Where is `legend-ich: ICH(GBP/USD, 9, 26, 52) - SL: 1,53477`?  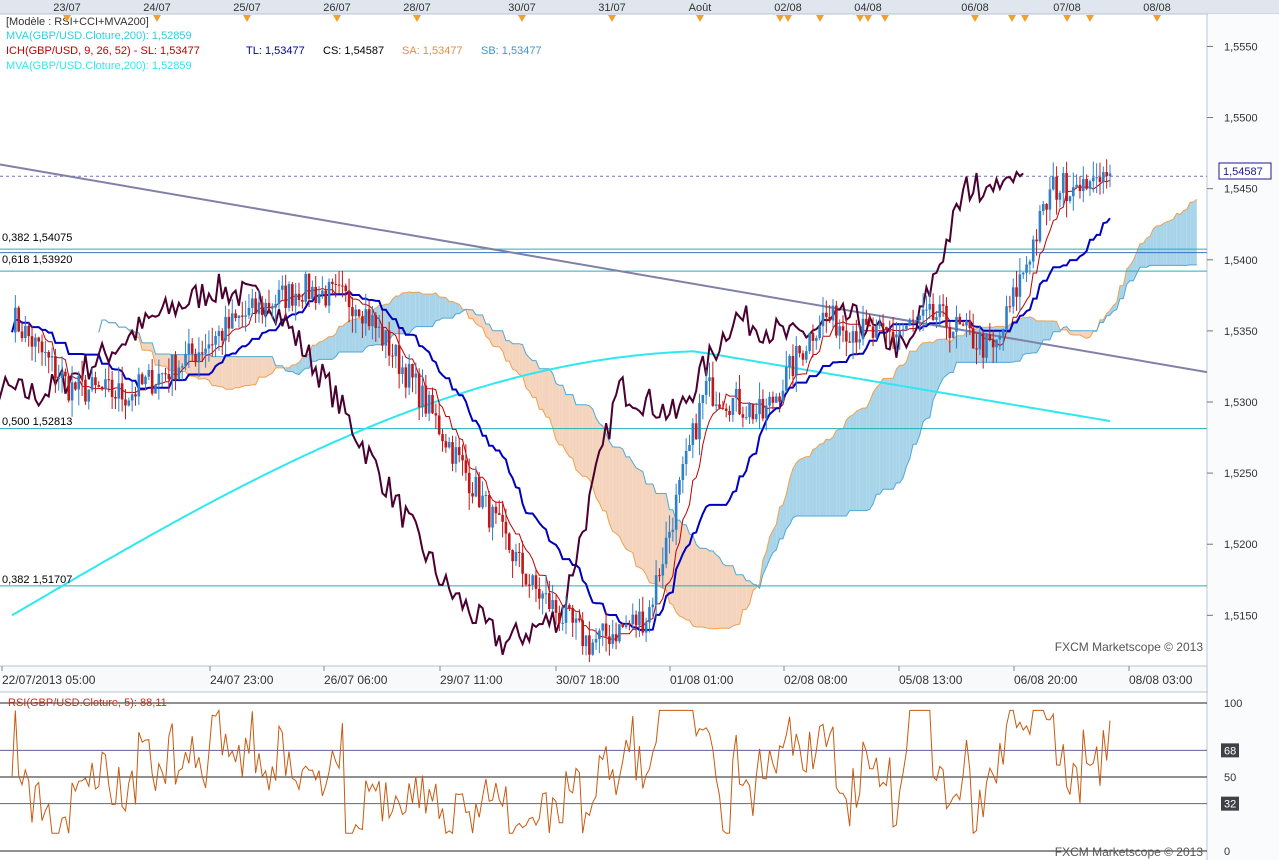
legend-ich: ICH(GBP/USD, 9, 26, 52) - SL: 1,53477 is located at coordinates (103, 51).